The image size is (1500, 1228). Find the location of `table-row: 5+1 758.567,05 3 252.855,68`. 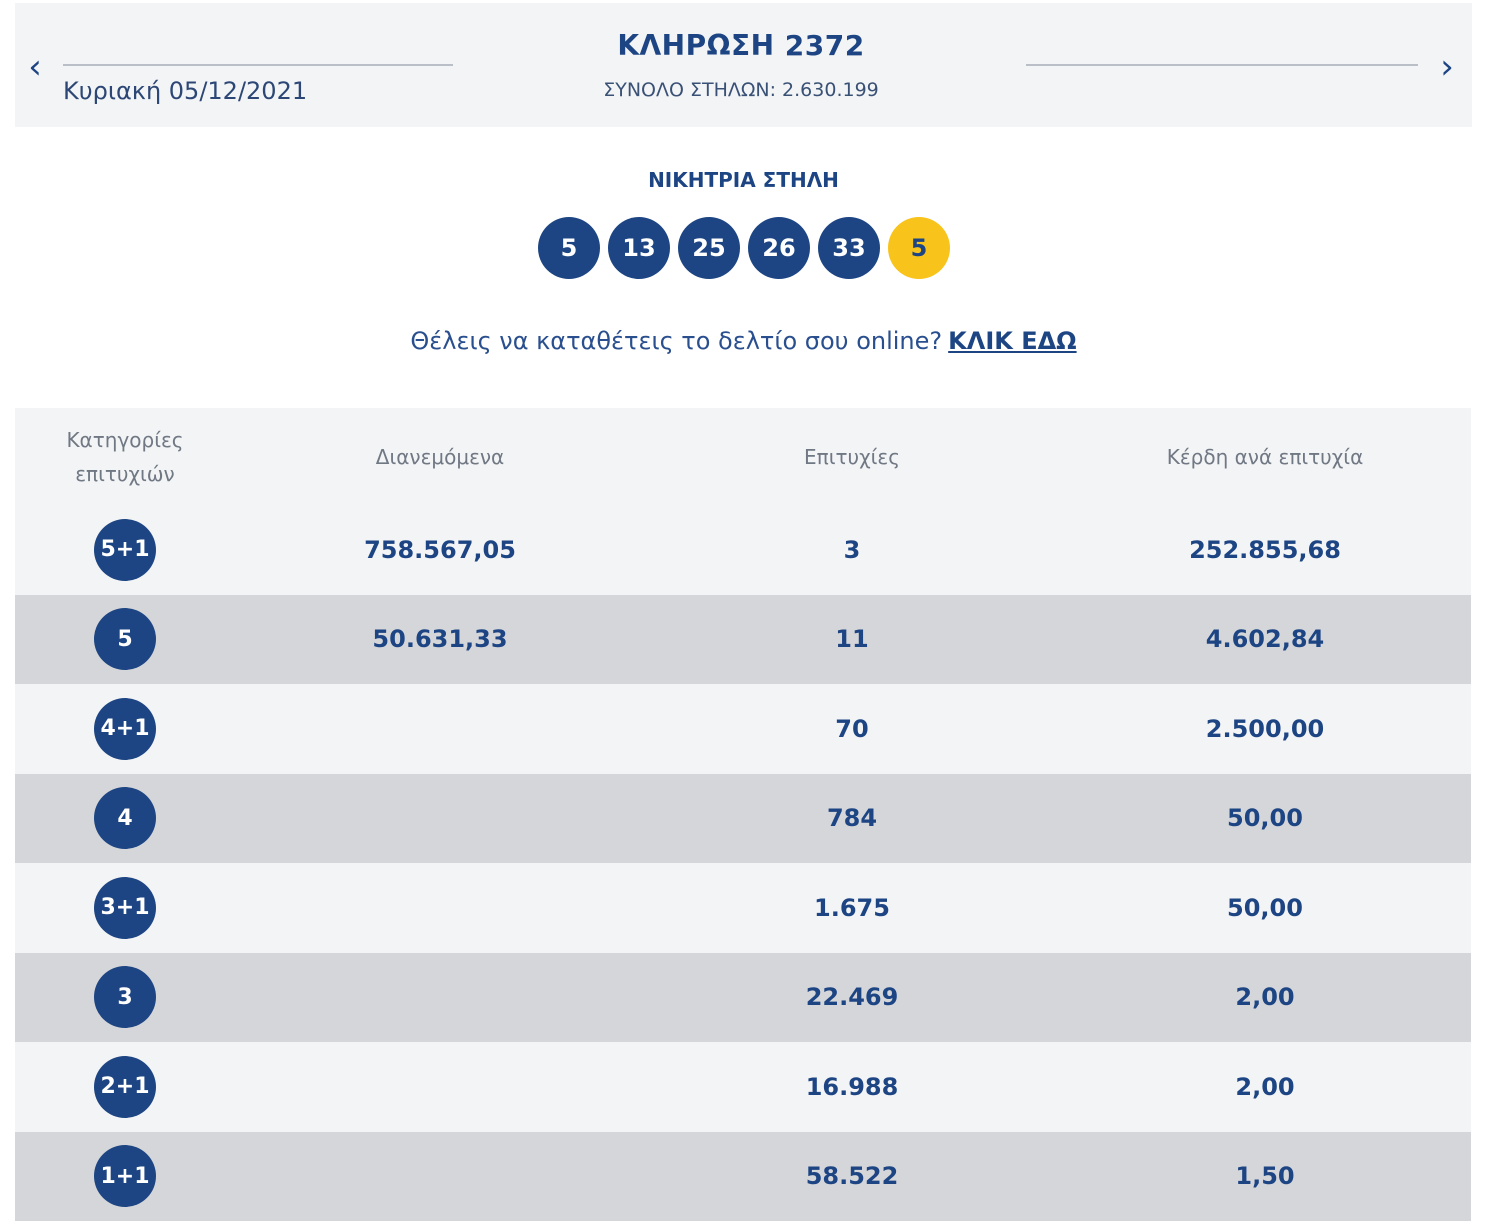

table-row: 5+1 758.567,05 3 252.855,68 is located at coordinates (743, 550).